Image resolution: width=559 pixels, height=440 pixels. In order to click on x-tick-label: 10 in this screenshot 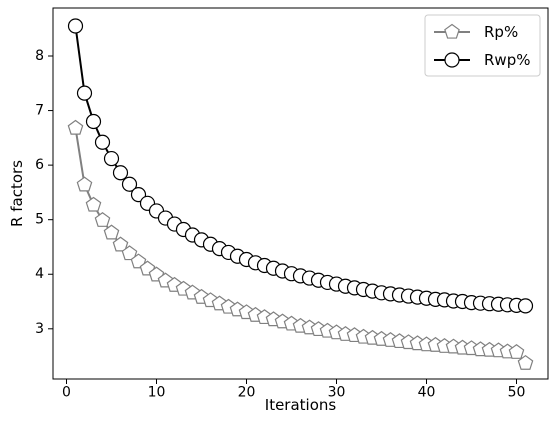, I will do `click(157, 393)`.